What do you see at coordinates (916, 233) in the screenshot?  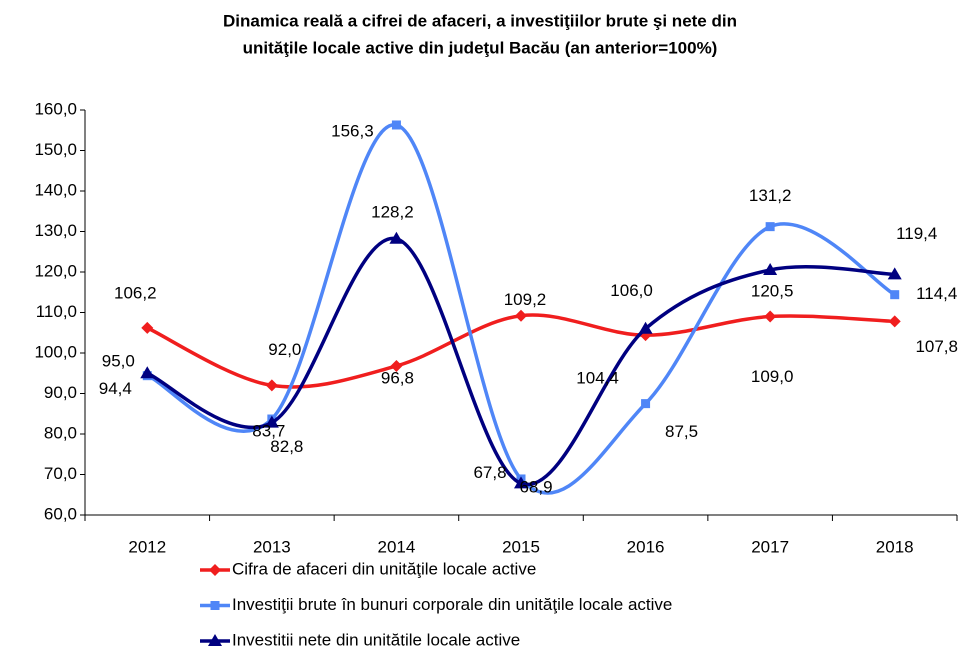 I see `data-label: 119,4` at bounding box center [916, 233].